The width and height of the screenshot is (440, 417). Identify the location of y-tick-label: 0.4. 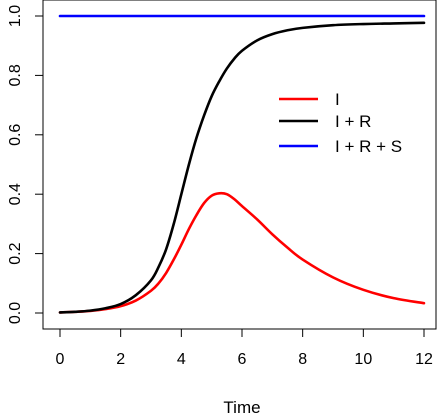
(15, 194).